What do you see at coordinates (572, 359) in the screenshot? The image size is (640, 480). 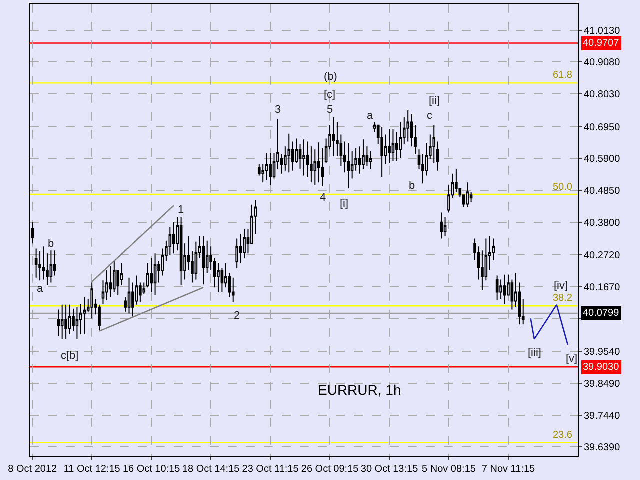 I see `annotation: [v]` at bounding box center [572, 359].